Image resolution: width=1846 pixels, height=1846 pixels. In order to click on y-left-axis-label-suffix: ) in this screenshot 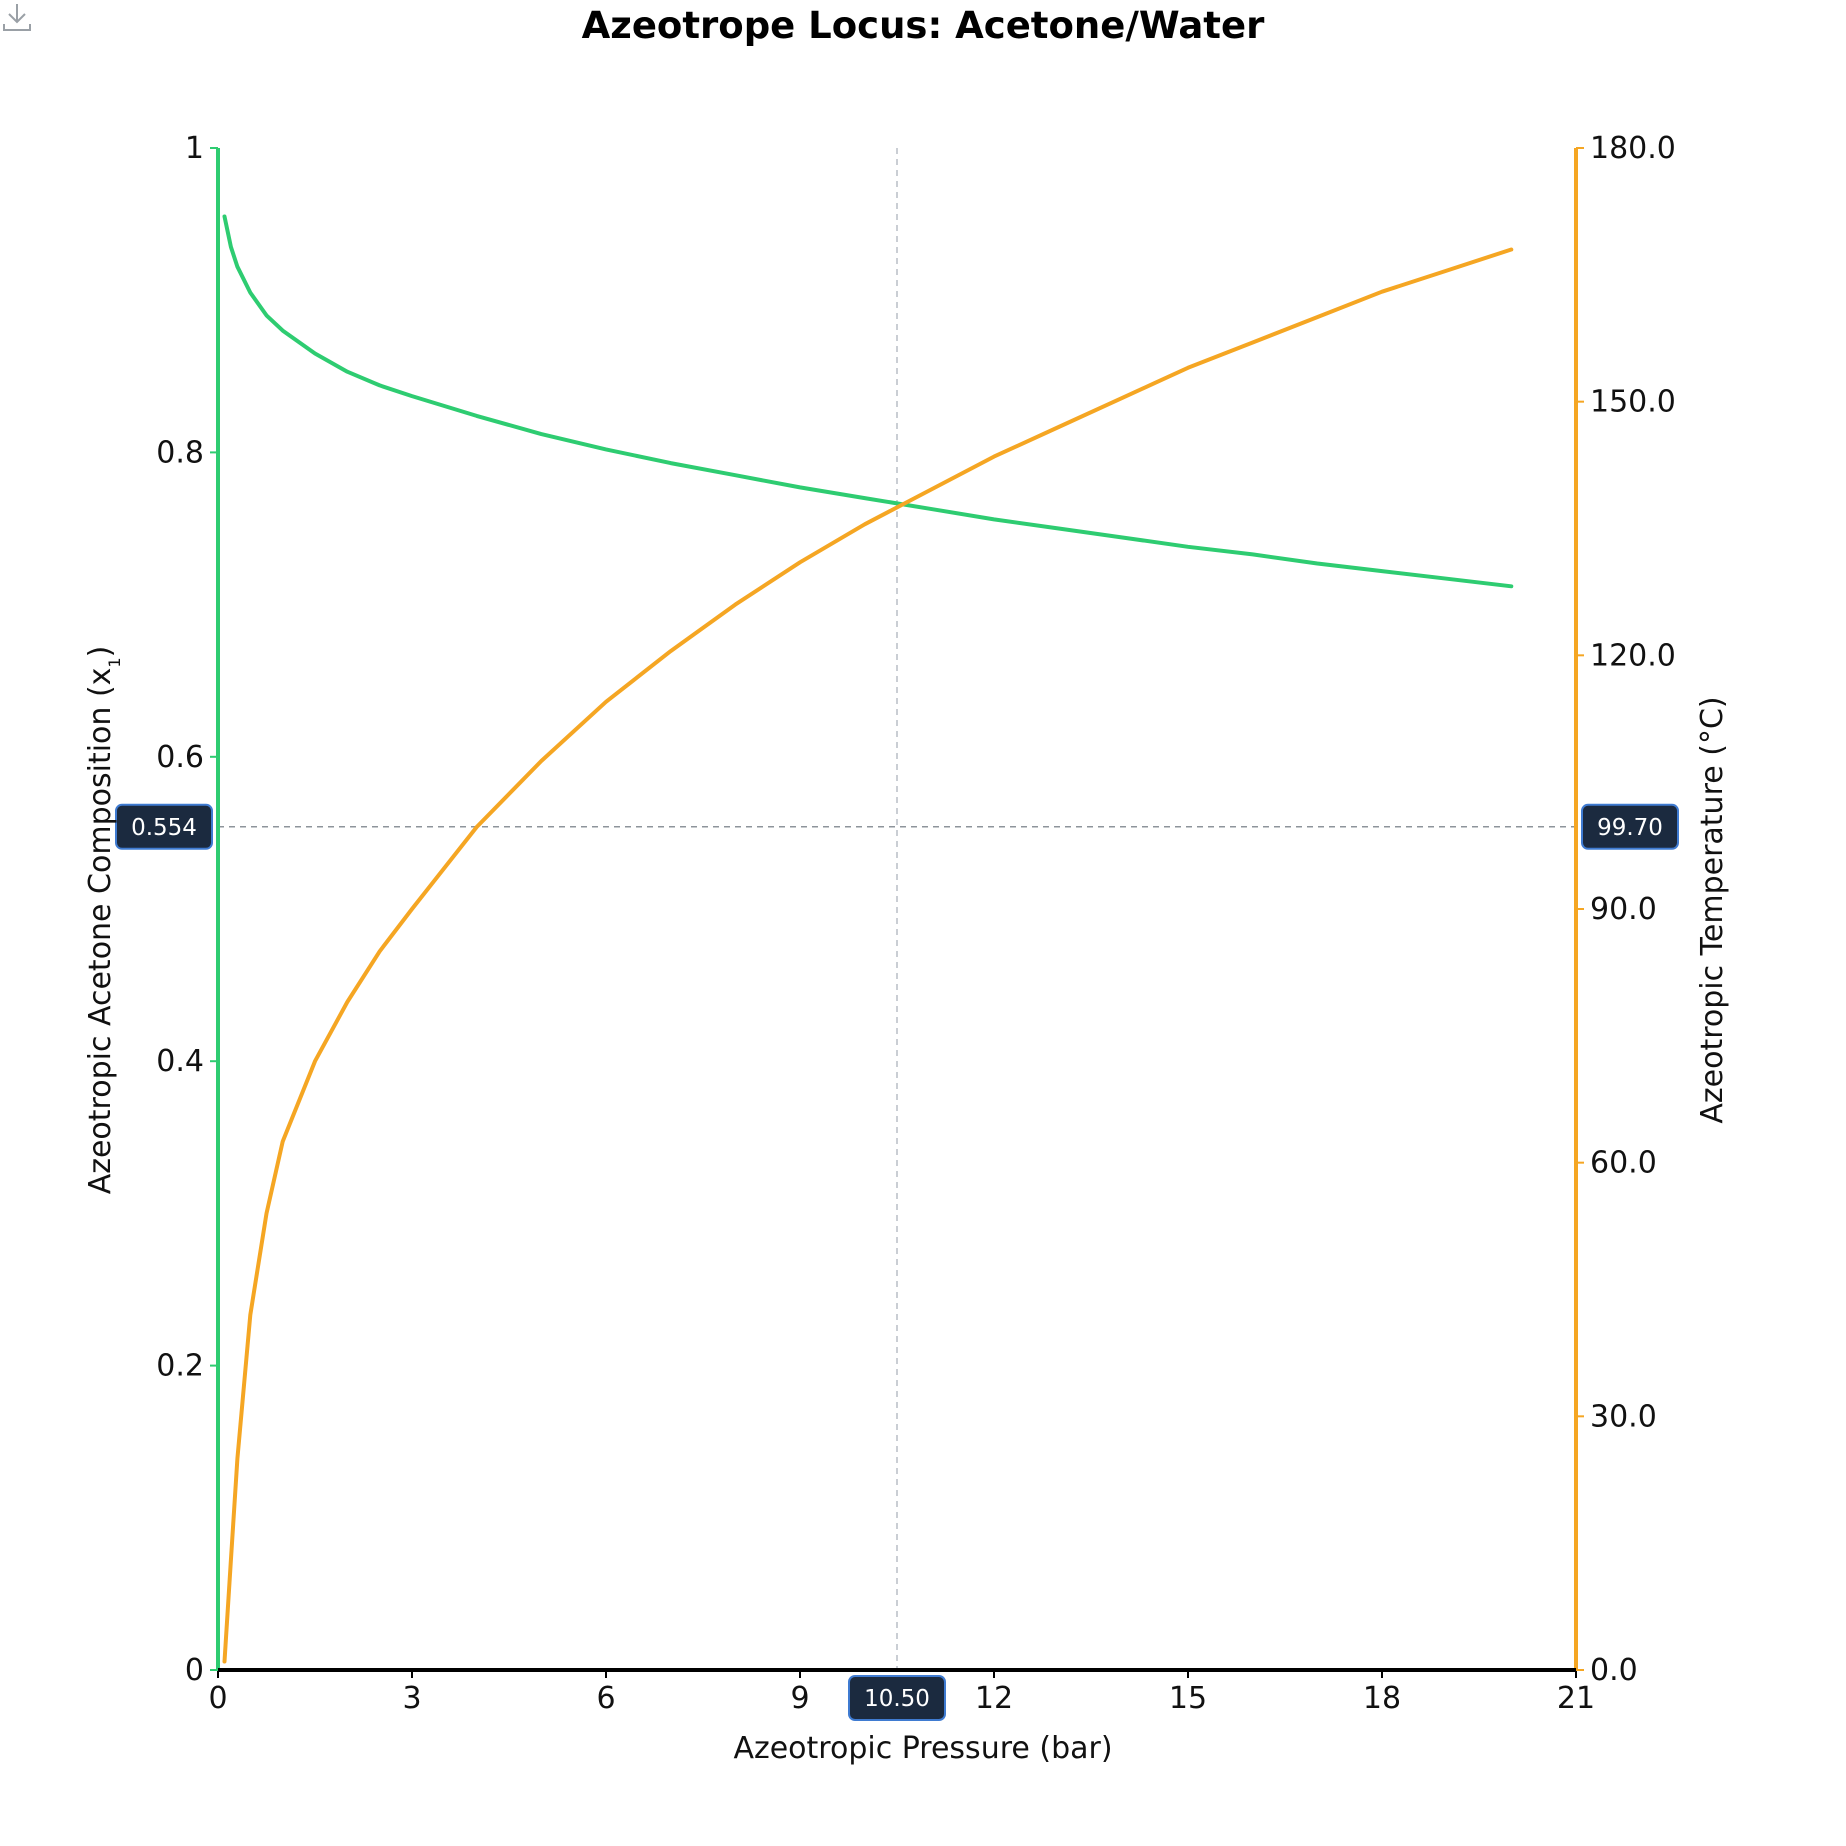, I will do `click(100, 652)`.